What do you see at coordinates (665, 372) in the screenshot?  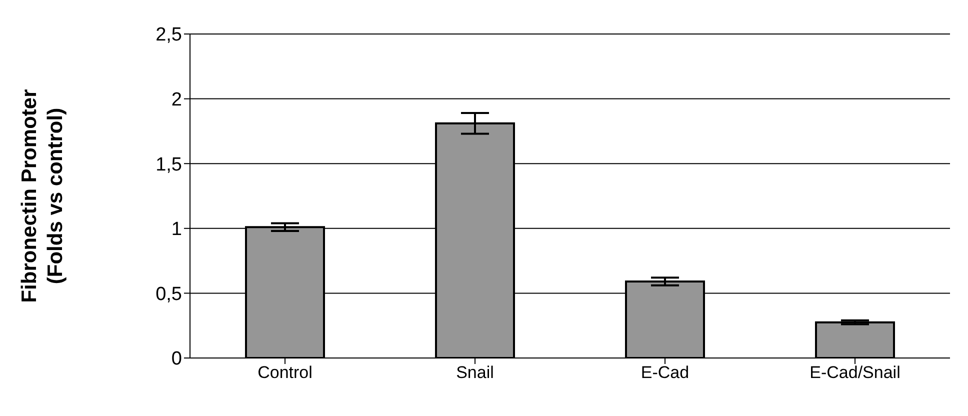 I see `x-tick-label: E-Cad` at bounding box center [665, 372].